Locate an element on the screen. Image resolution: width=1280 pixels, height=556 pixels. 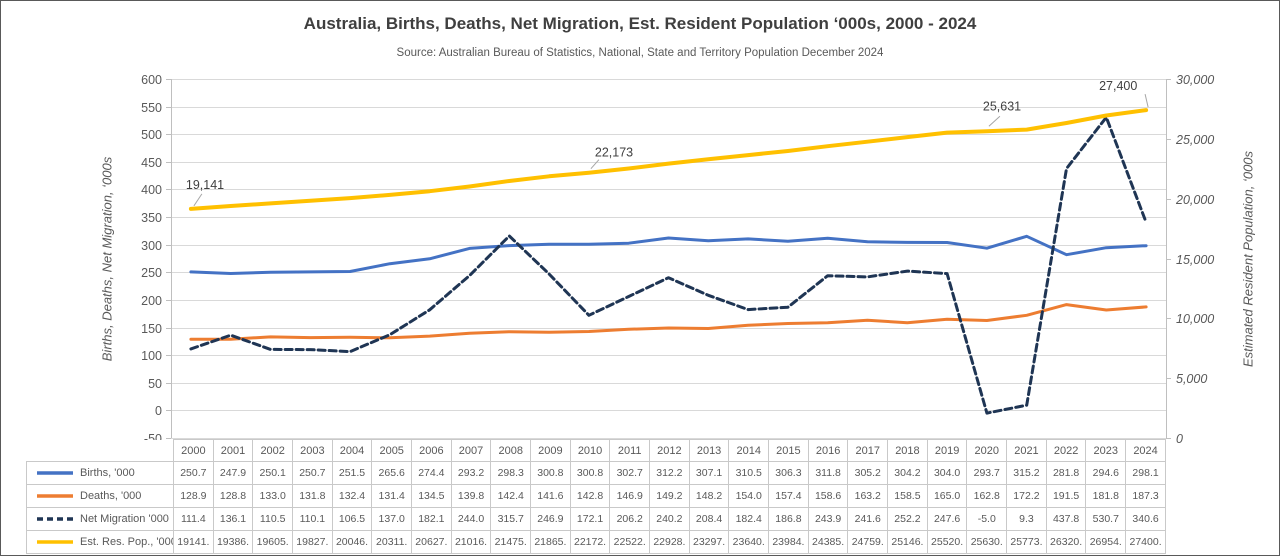
value-cell: 312.2 is located at coordinates (669, 473).